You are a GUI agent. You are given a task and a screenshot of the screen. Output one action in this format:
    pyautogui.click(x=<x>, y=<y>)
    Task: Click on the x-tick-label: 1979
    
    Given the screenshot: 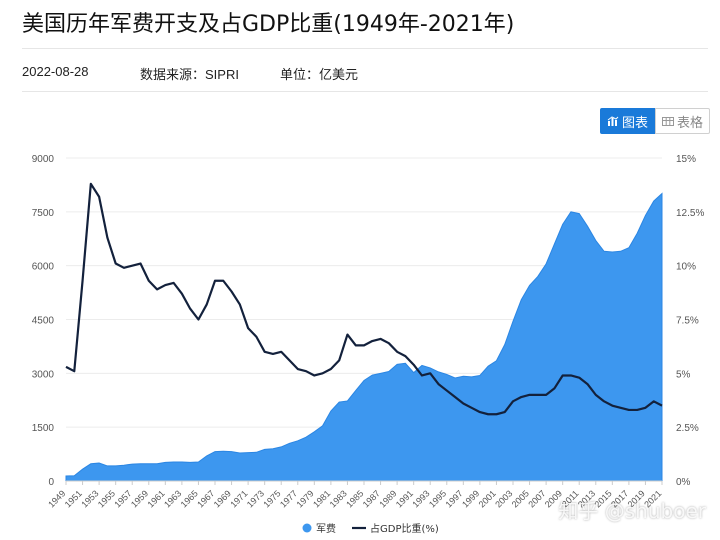 What is the action you would take?
    pyautogui.click(x=305, y=498)
    